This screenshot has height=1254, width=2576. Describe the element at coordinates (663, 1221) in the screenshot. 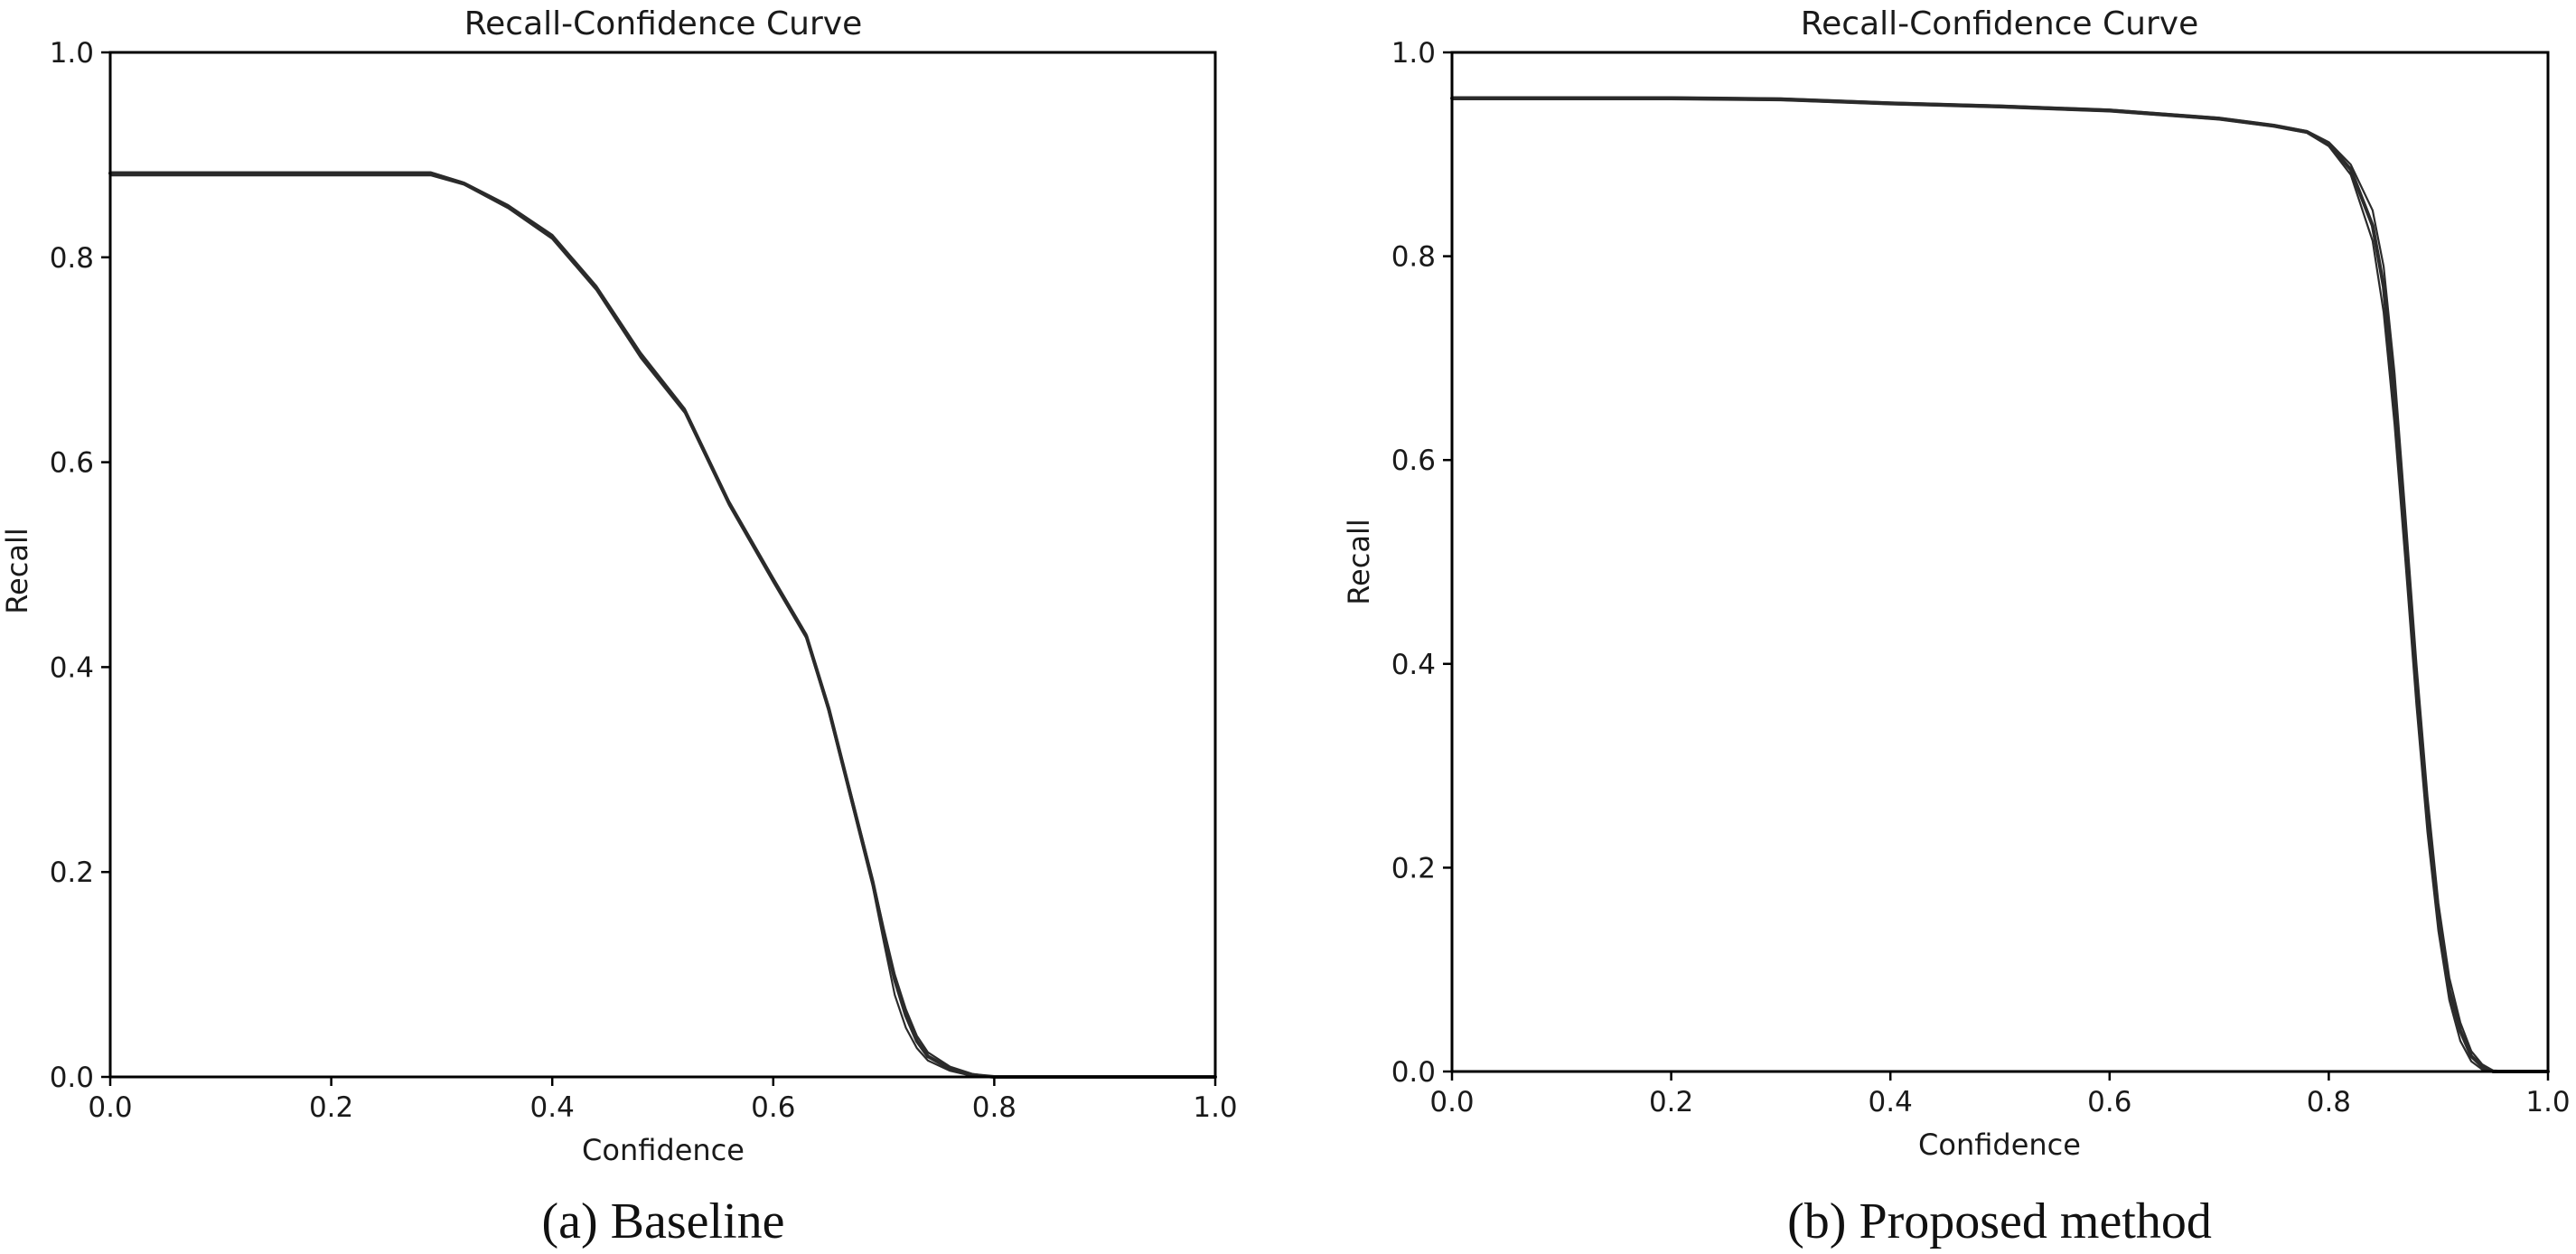

I see `chart-caption: (a) Baseline` at that location.